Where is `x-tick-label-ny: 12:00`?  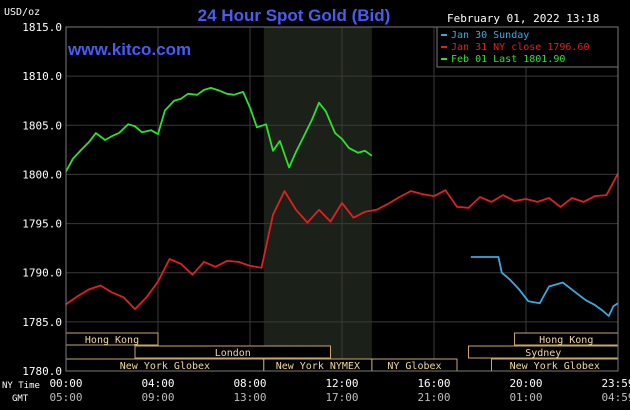
x-tick-label-ny: 12:00 is located at coordinates (341, 383).